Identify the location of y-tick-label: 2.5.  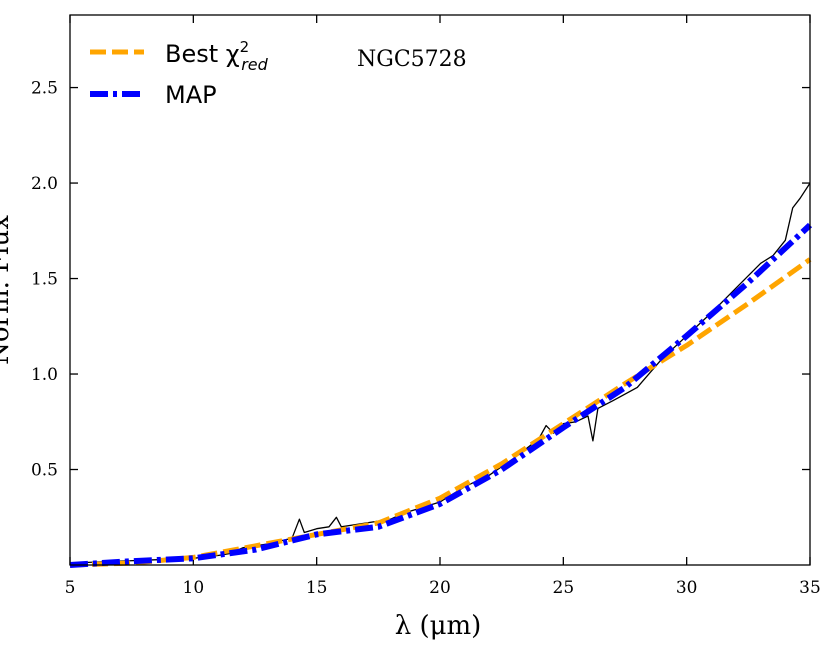
(44, 89).